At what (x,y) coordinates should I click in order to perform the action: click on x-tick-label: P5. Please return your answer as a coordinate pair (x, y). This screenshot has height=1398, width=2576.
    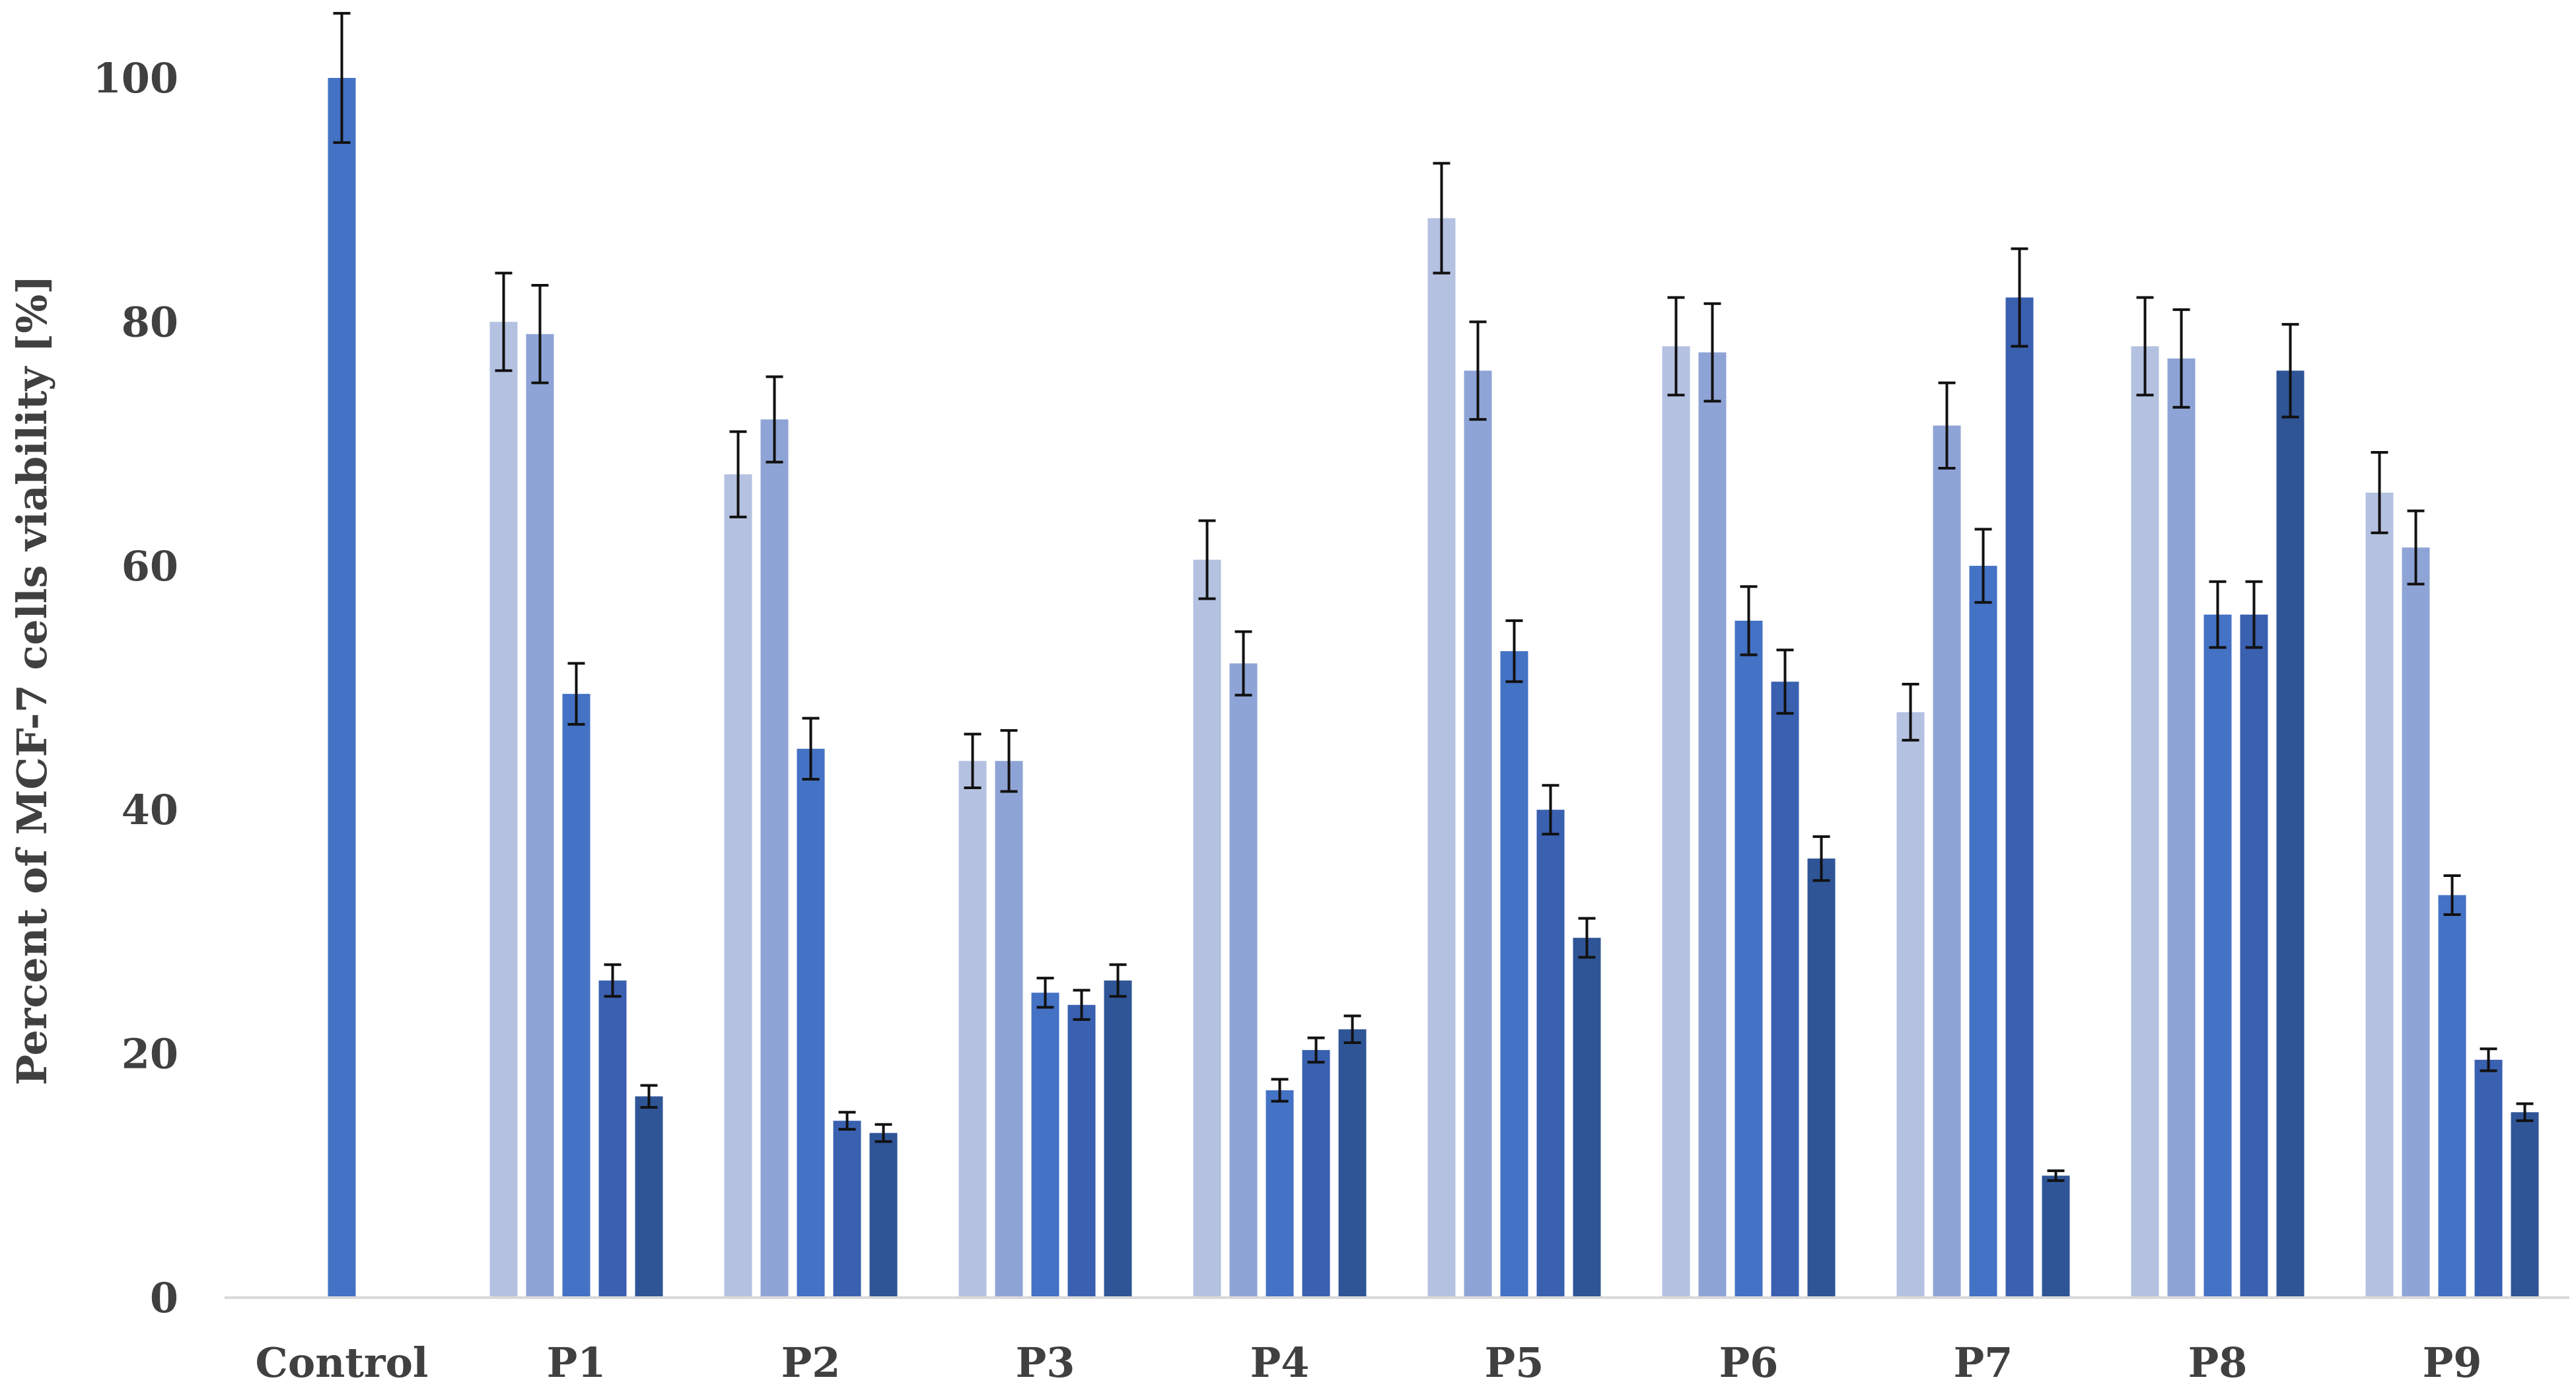
    Looking at the image, I should click on (1514, 1363).